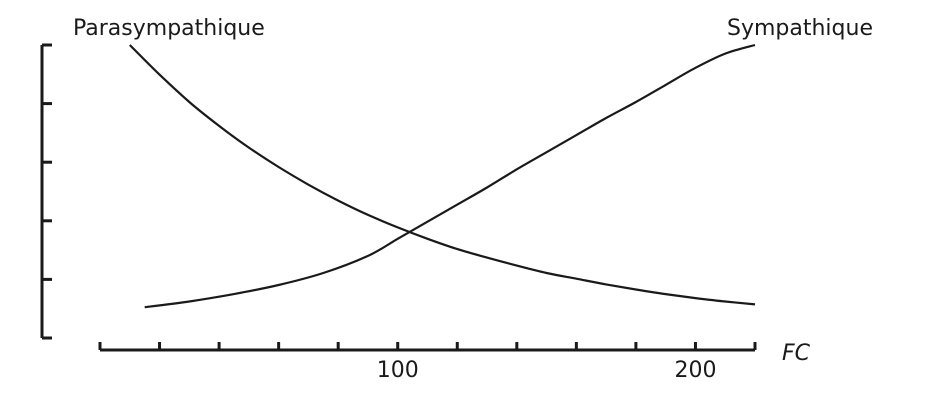  I want to click on x-axis-title: FC, so click(796, 353).